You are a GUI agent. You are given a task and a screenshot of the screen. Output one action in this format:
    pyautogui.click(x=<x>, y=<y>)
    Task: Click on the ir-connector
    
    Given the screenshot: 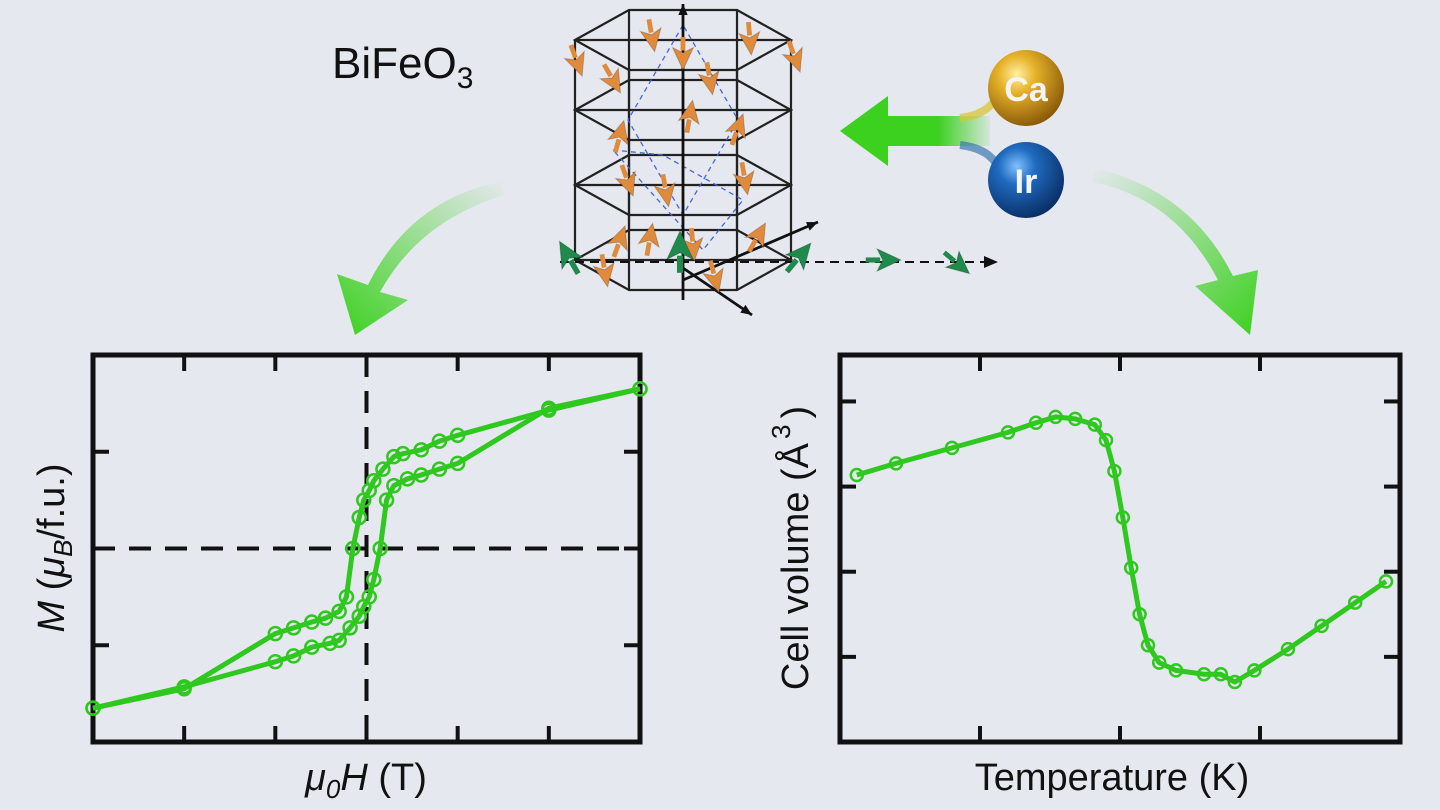 What is the action you would take?
    pyautogui.click(x=979, y=153)
    